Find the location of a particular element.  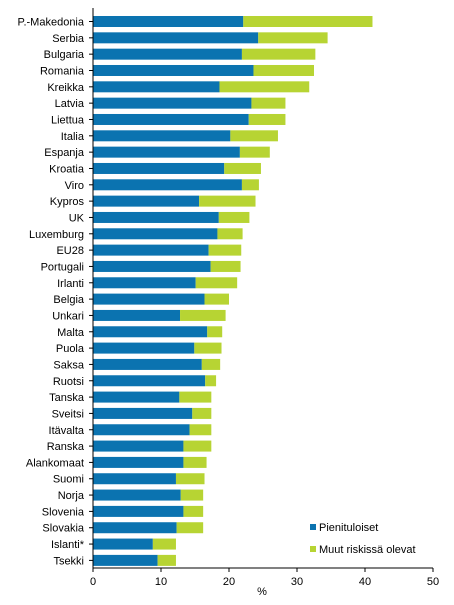

bar-puola-pienituloiset is located at coordinates (144, 348).